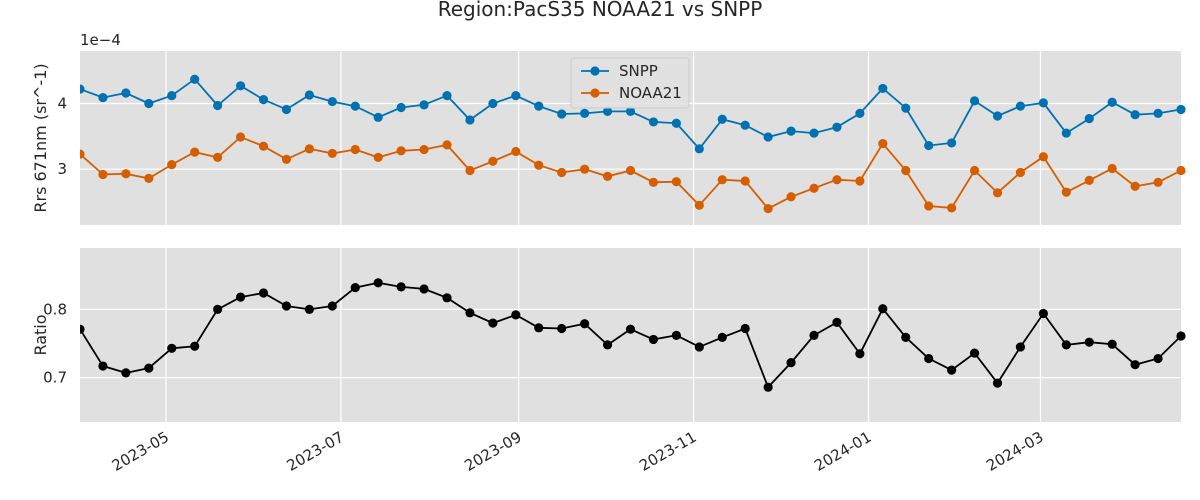 The image size is (1200, 500). I want to click on legend-noaa21-label: NOAA21, so click(650, 93).